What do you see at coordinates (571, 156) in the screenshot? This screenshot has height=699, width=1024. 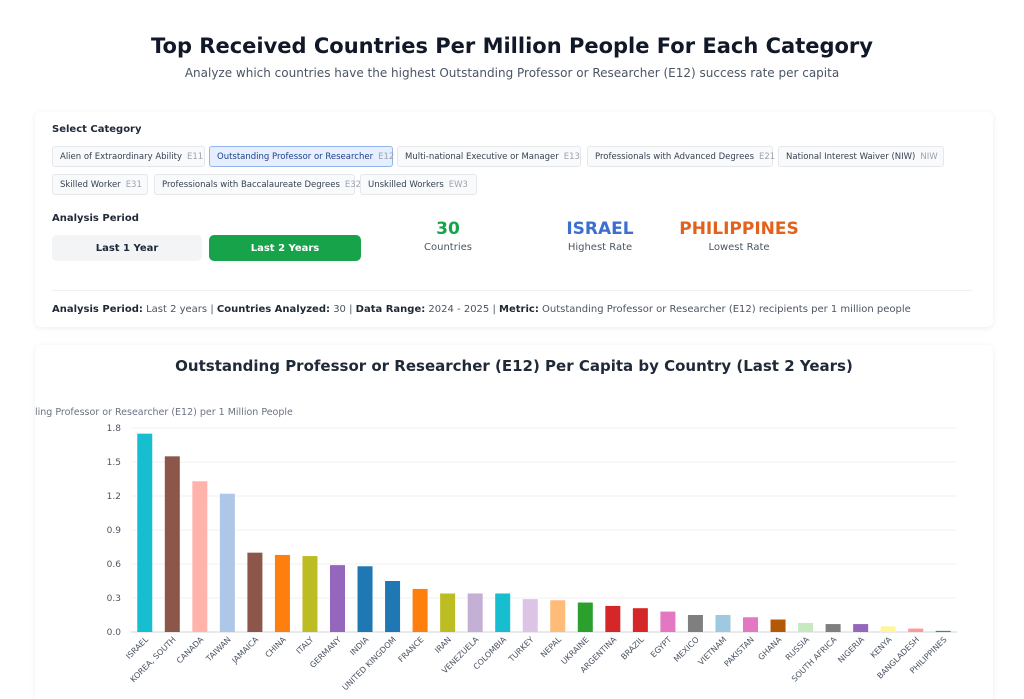 I see `chip-code: E13` at bounding box center [571, 156].